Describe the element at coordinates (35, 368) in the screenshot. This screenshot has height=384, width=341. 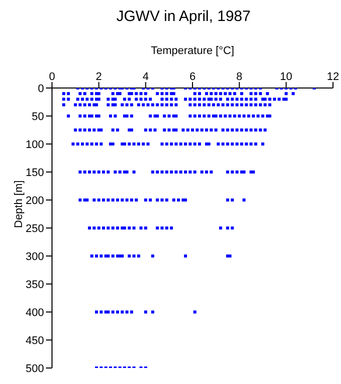
I see `y-tick-label: 500` at that location.